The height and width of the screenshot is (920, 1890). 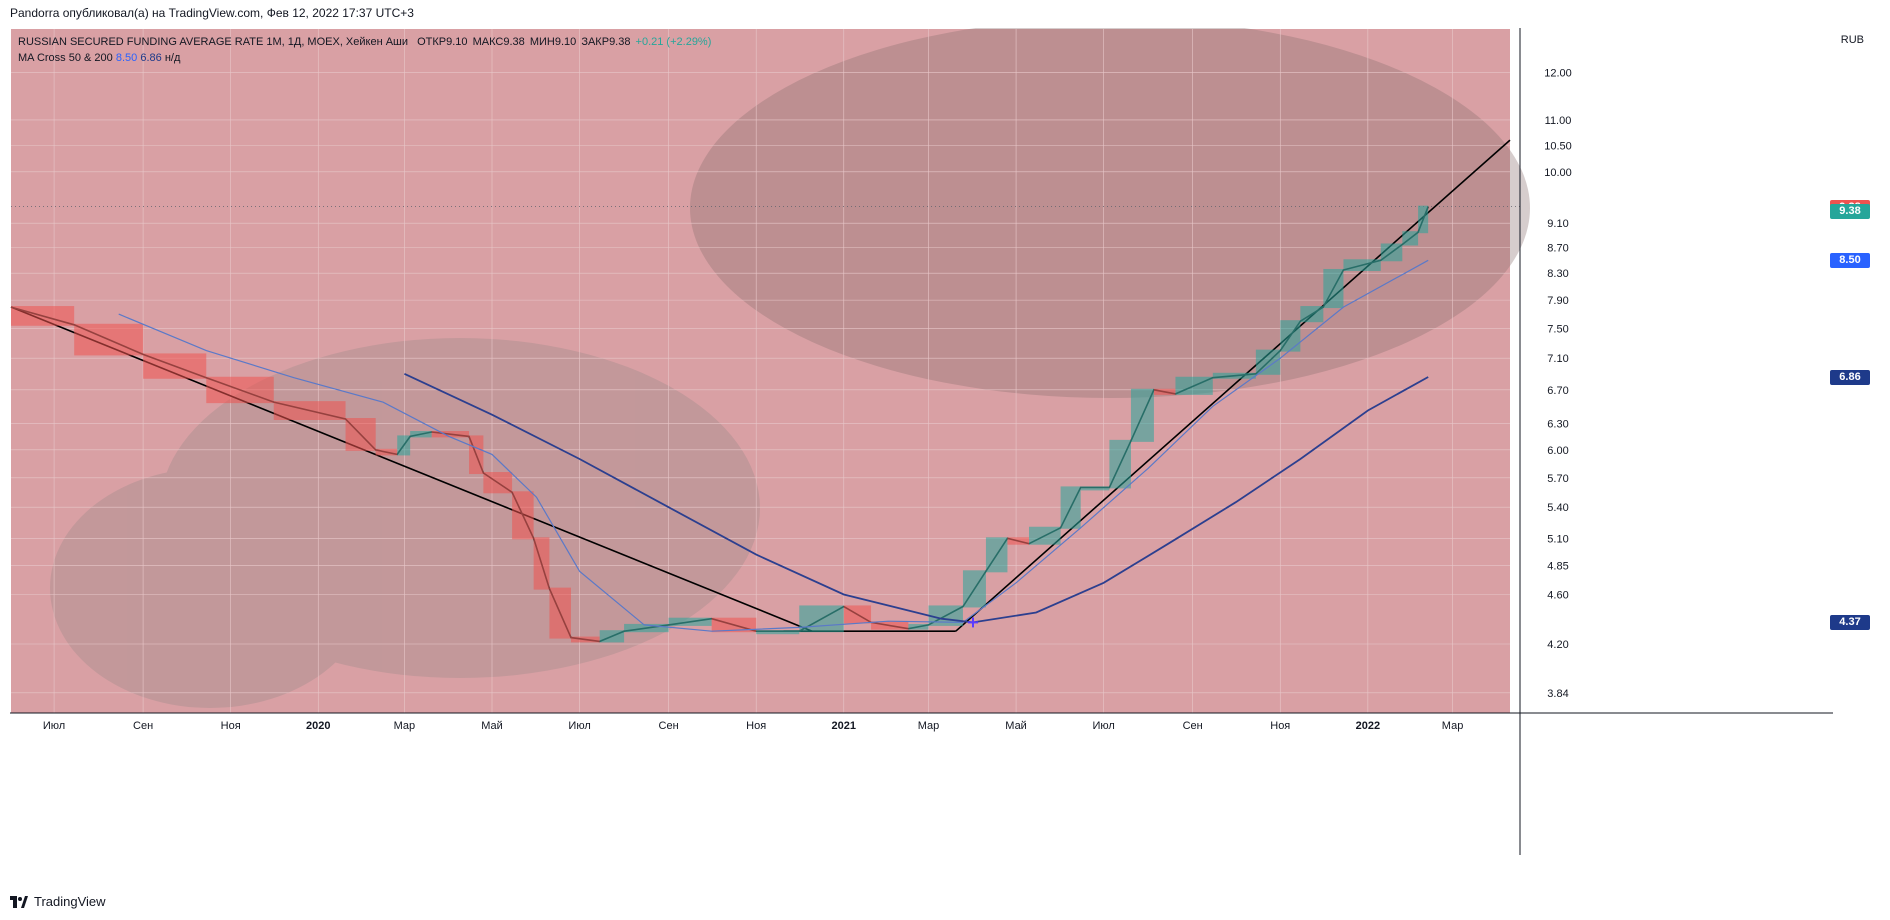 What do you see at coordinates (1850, 377) in the screenshot?
I see `price-tag: 6.86` at bounding box center [1850, 377].